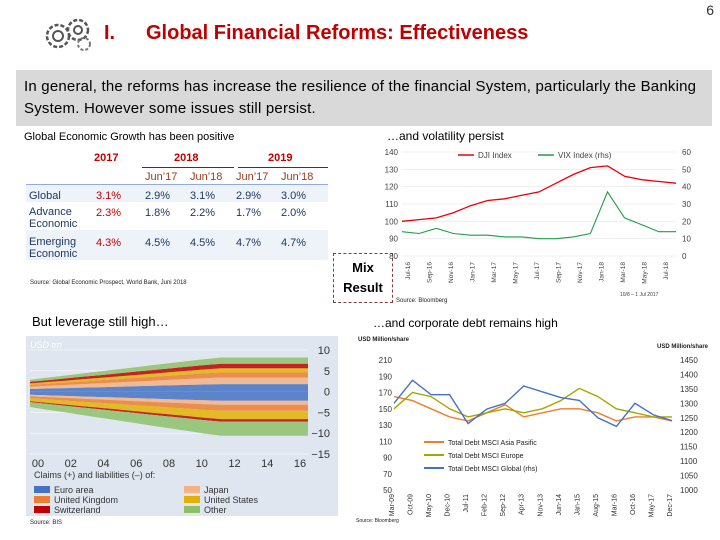 This screenshot has height=540, width=720. Describe the element at coordinates (249, 196) in the screenshot. I see `table-cell: 2.9%` at that location.